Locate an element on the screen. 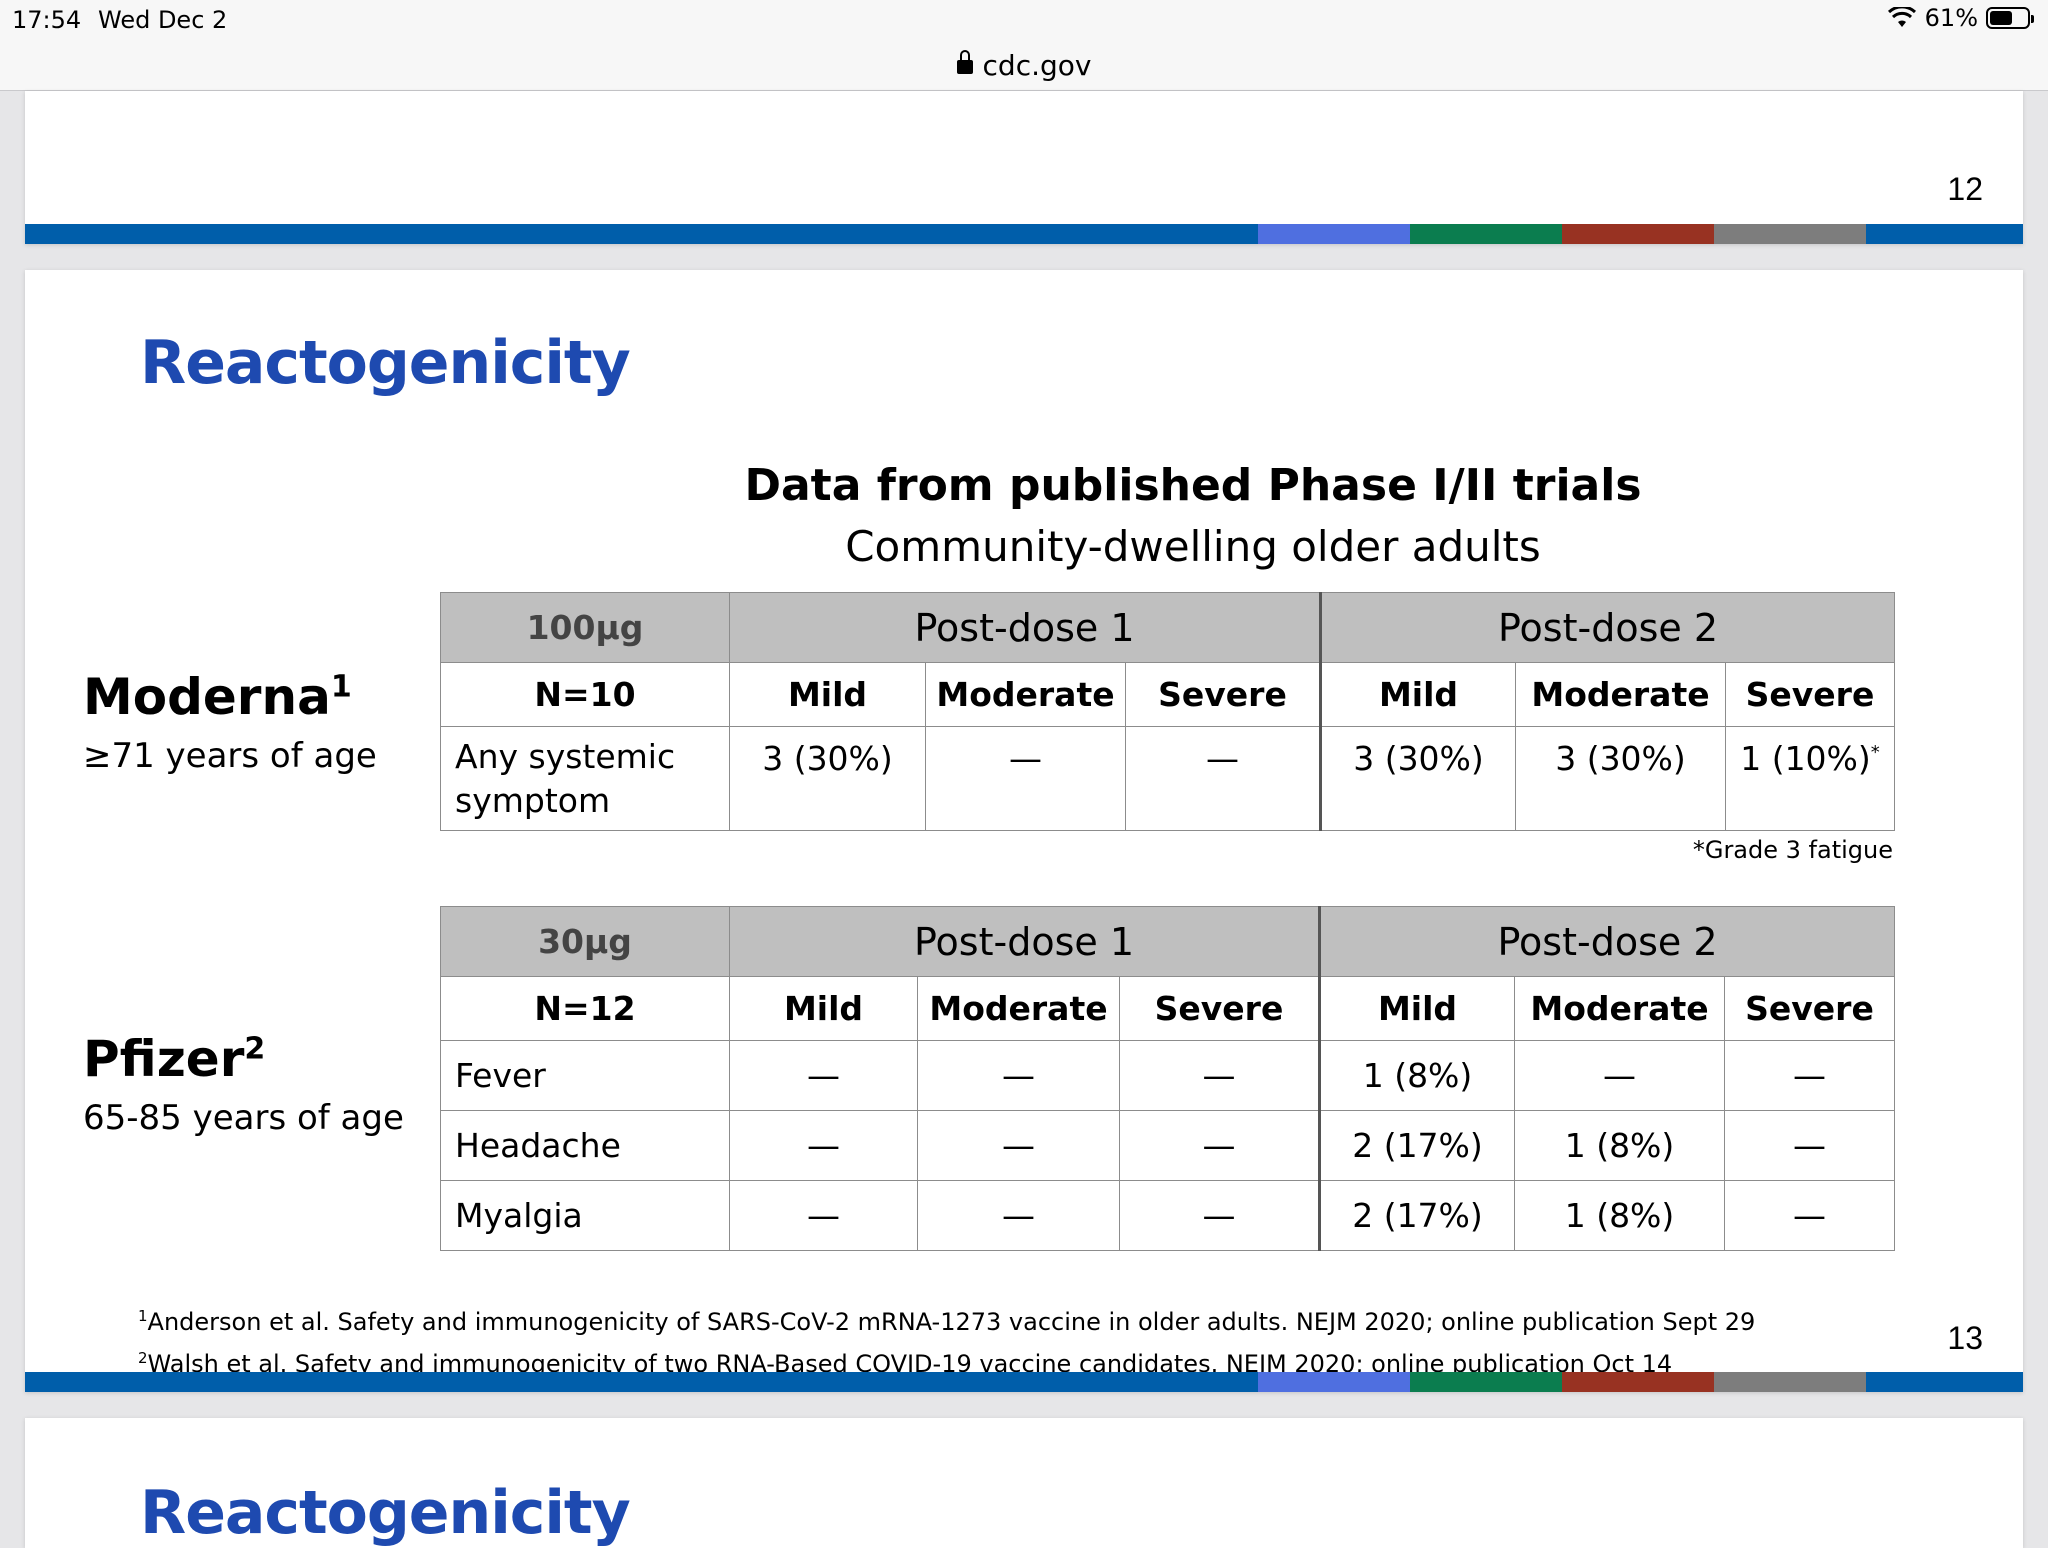 The width and height of the screenshot is (2048, 1548). url-text: cdc.gov is located at coordinates (1037, 65).